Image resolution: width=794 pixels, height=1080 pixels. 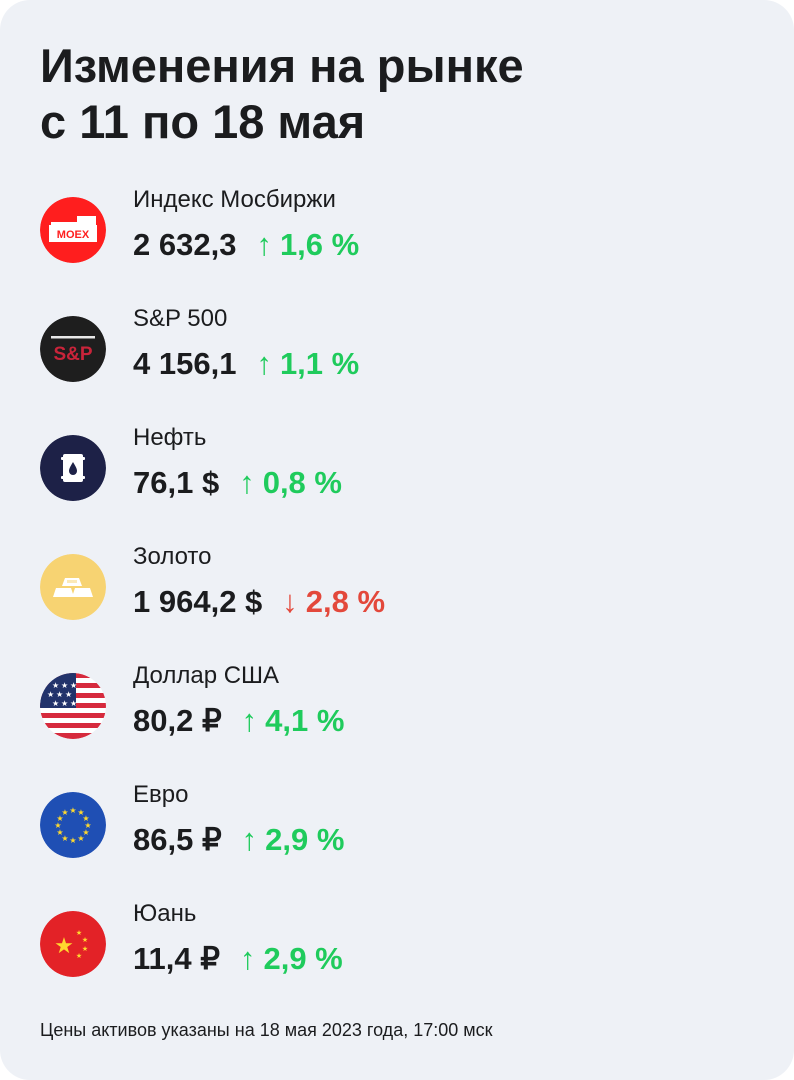 I want to click on page-title: Изменения на рынке с 11 по 18 мая, so click(x=390, y=94).